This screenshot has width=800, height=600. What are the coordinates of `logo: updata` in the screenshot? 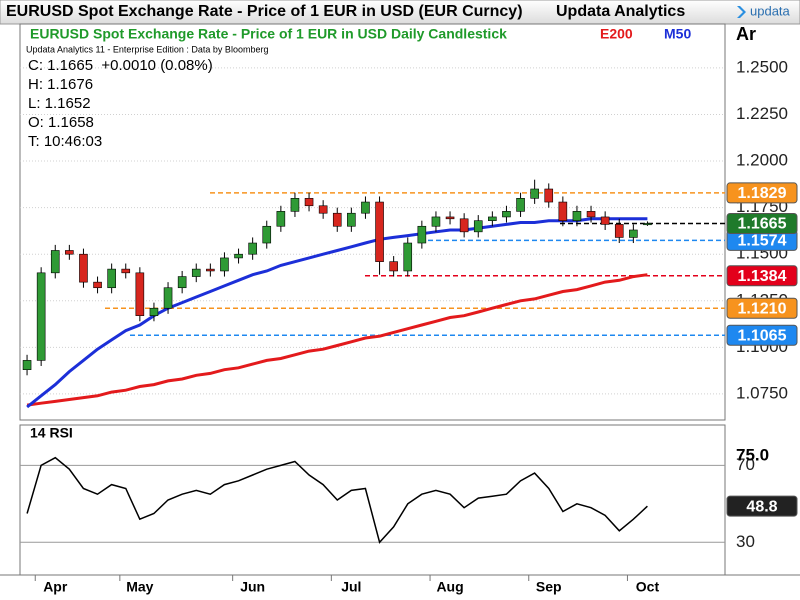 It's located at (770, 10).